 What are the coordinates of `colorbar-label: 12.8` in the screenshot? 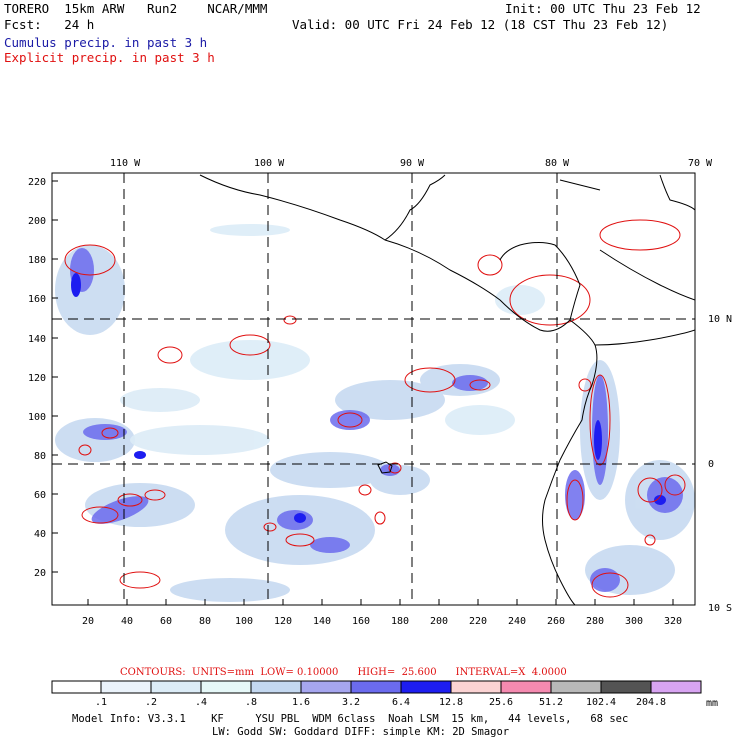 It's located at (451, 702).